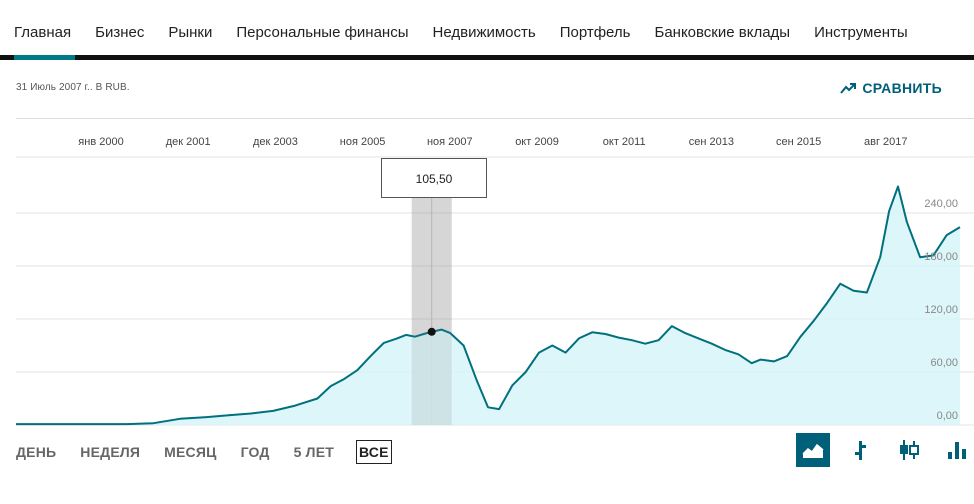 This screenshot has width=974, height=504. I want to click on chart-type-selector, so click(878, 450).